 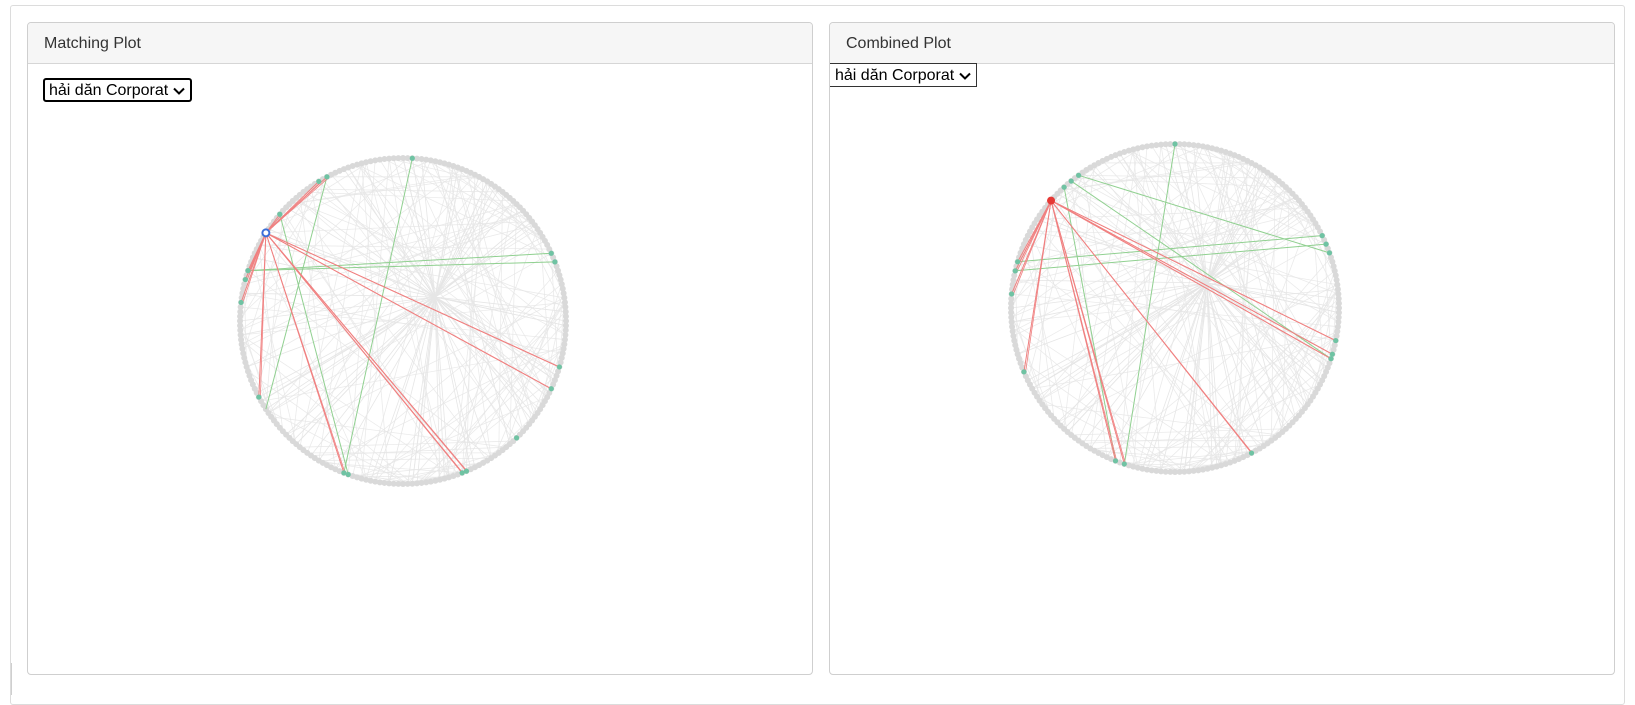 I want to click on combined-plot-entity-select: hải dăn Corporat, so click(x=903, y=75).